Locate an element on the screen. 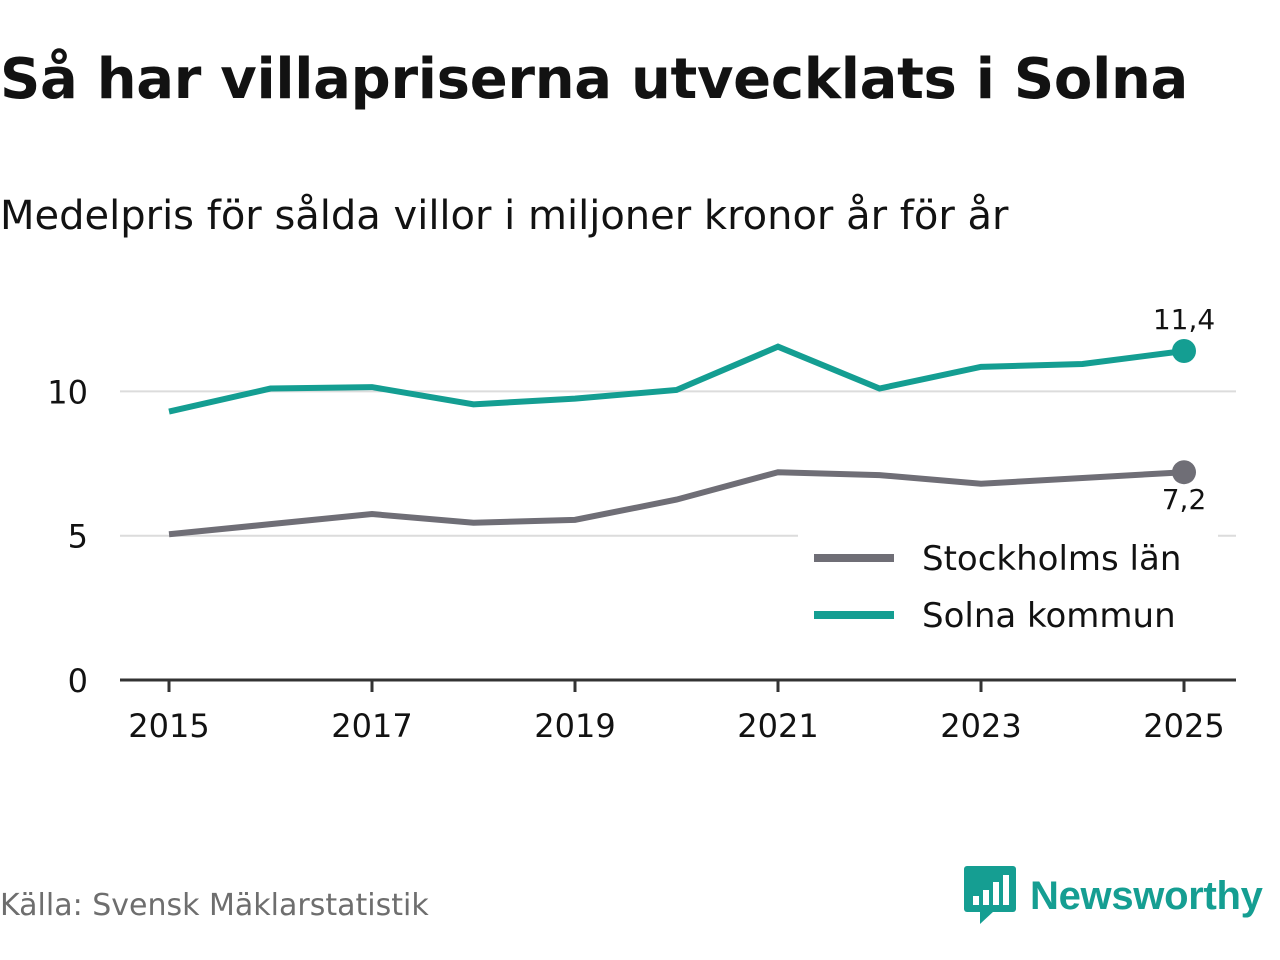 The height and width of the screenshot is (960, 1280). x-tick-label: 2023 is located at coordinates (980, 726).